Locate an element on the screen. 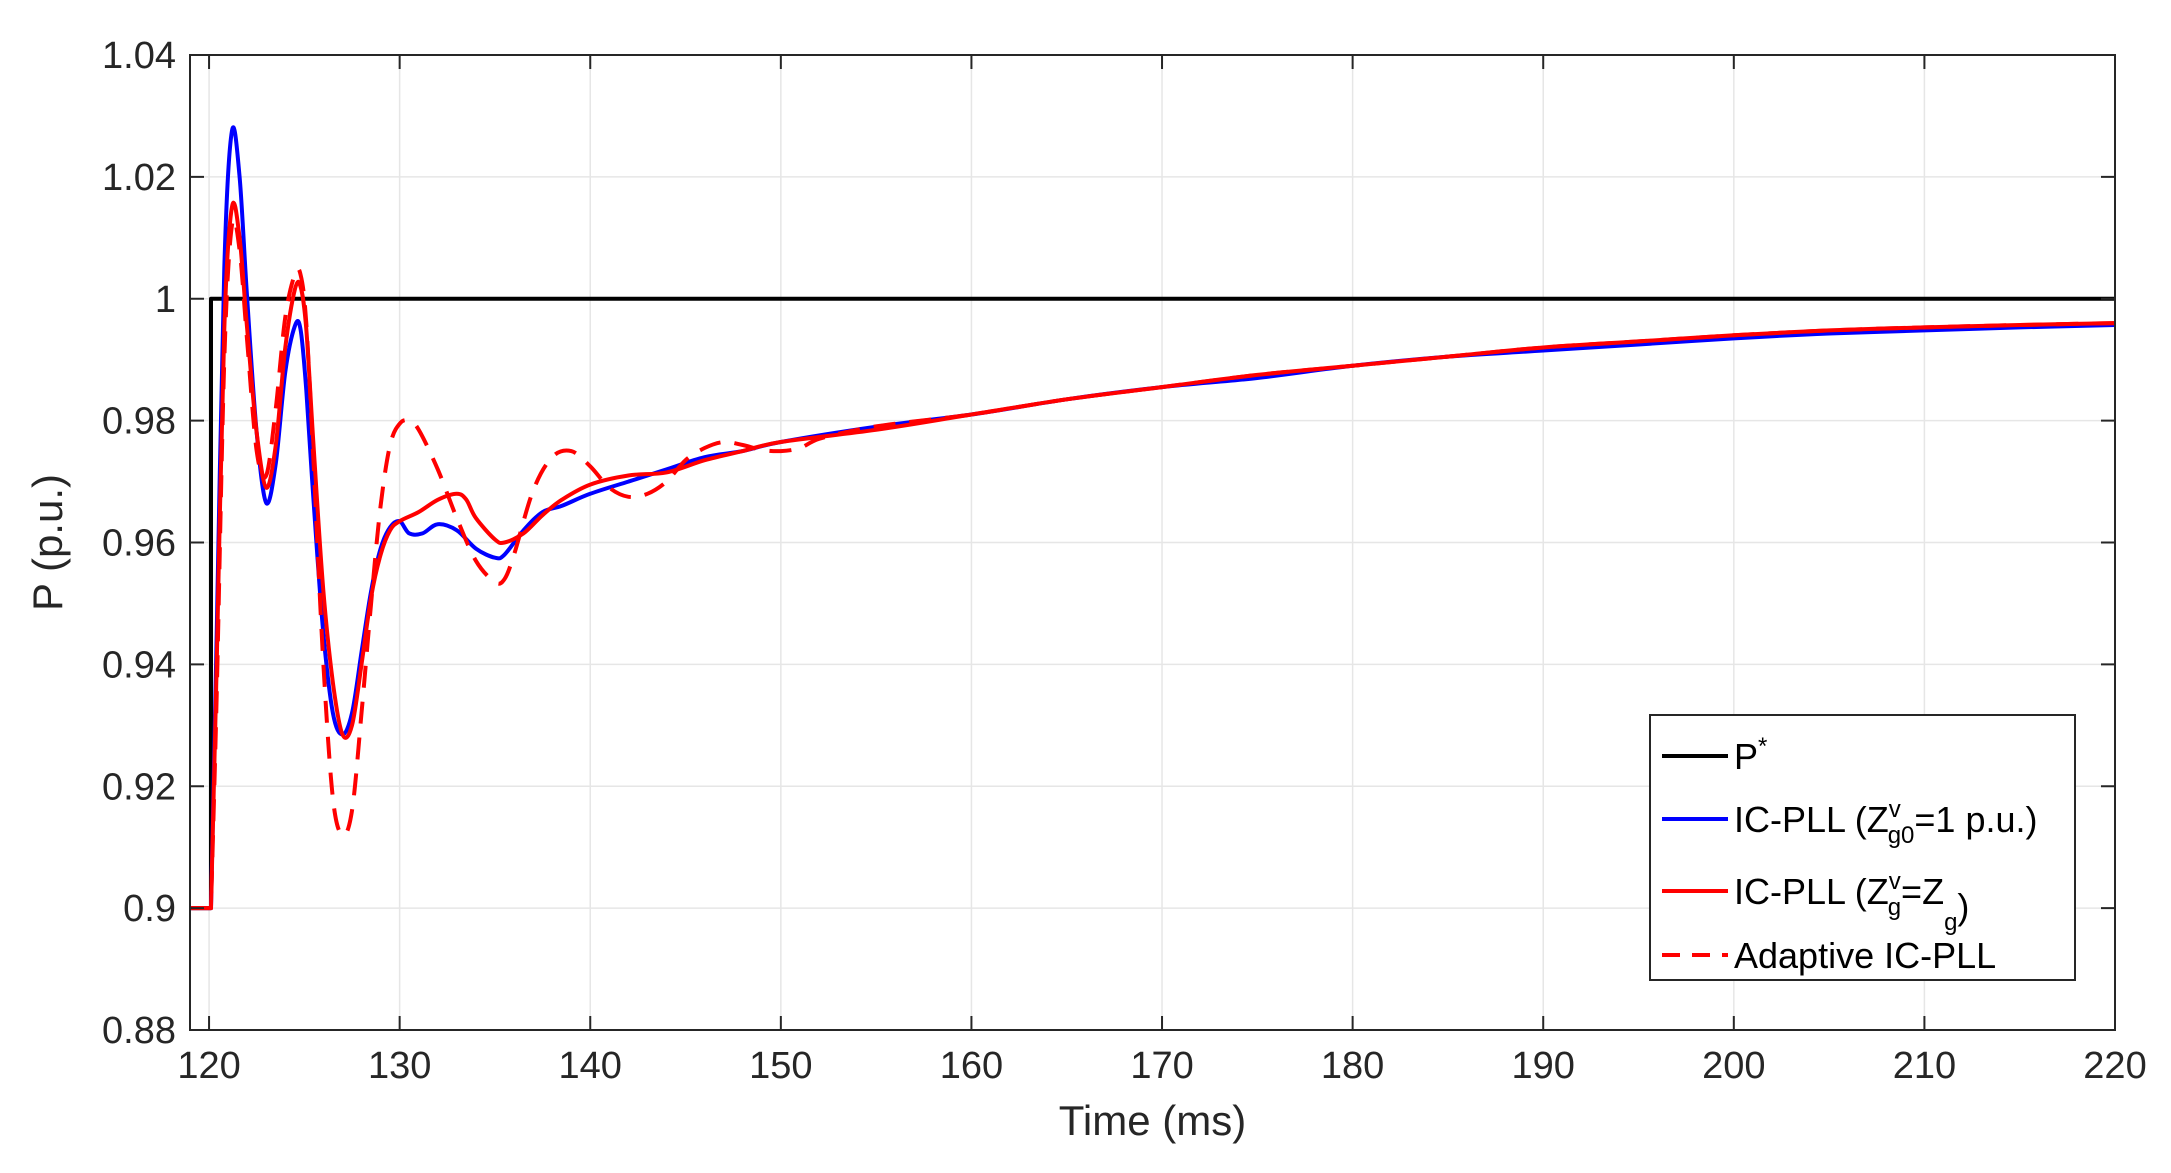 This screenshot has height=1173, width=2171. y-tick-labels: 0.88 0.9 0.92 0.94 0.96 0.98 1 1.02 1.04 is located at coordinates (139, 543).